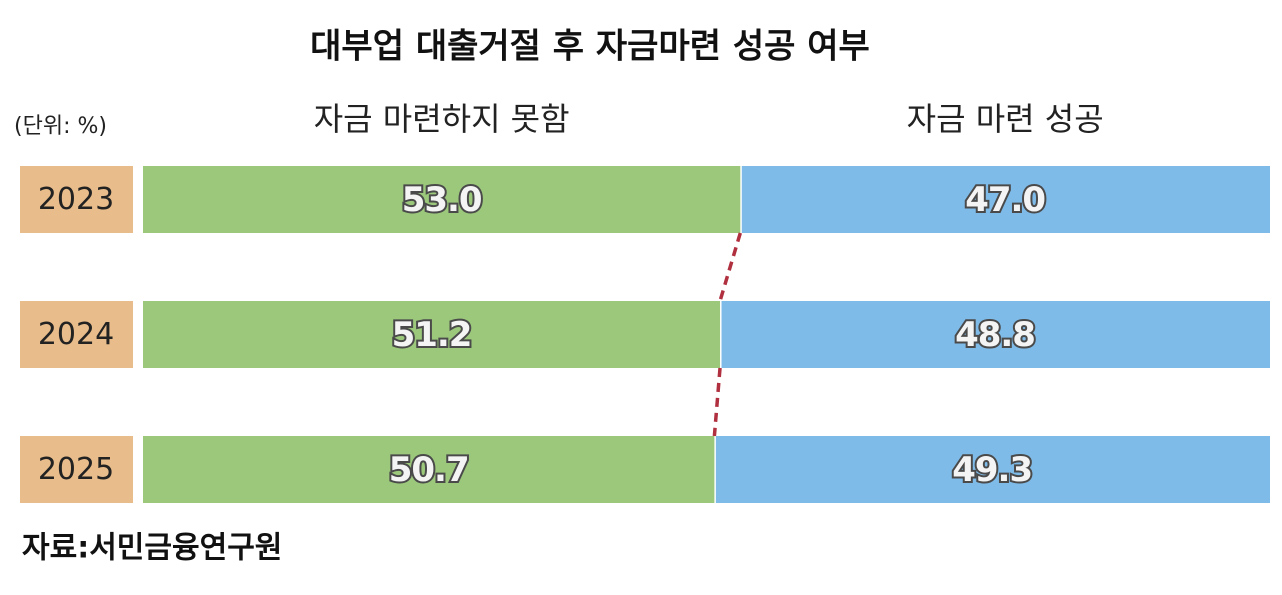 The height and width of the screenshot is (595, 1282). What do you see at coordinates (442, 119) in the screenshot?
I see `legend-label: 자금 마련하지 못함` at bounding box center [442, 119].